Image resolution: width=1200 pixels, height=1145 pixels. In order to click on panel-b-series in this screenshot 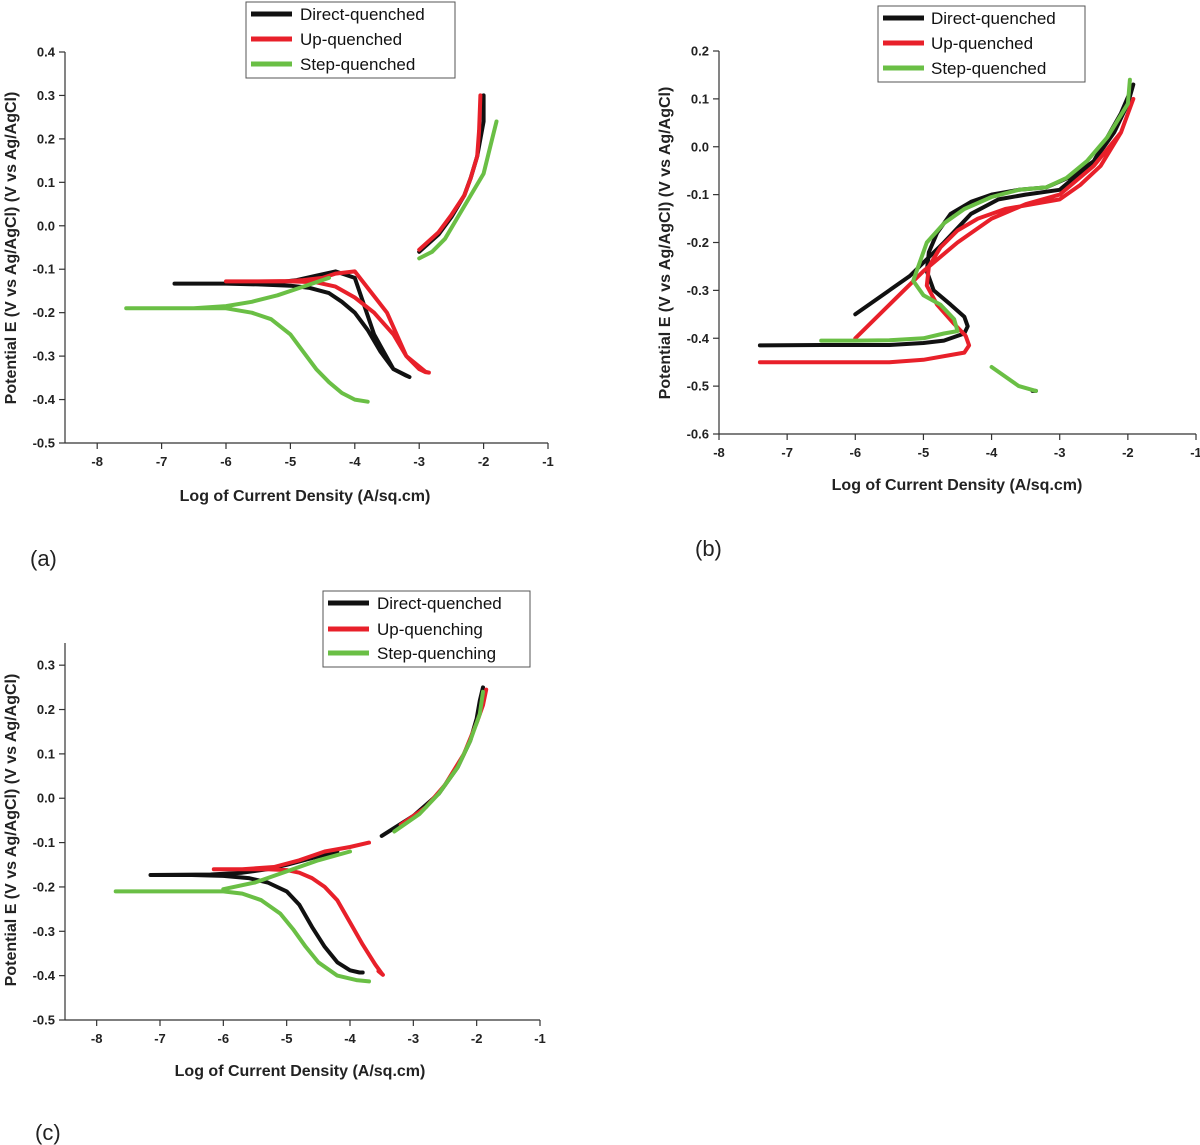, I will do `click(946, 242)`.